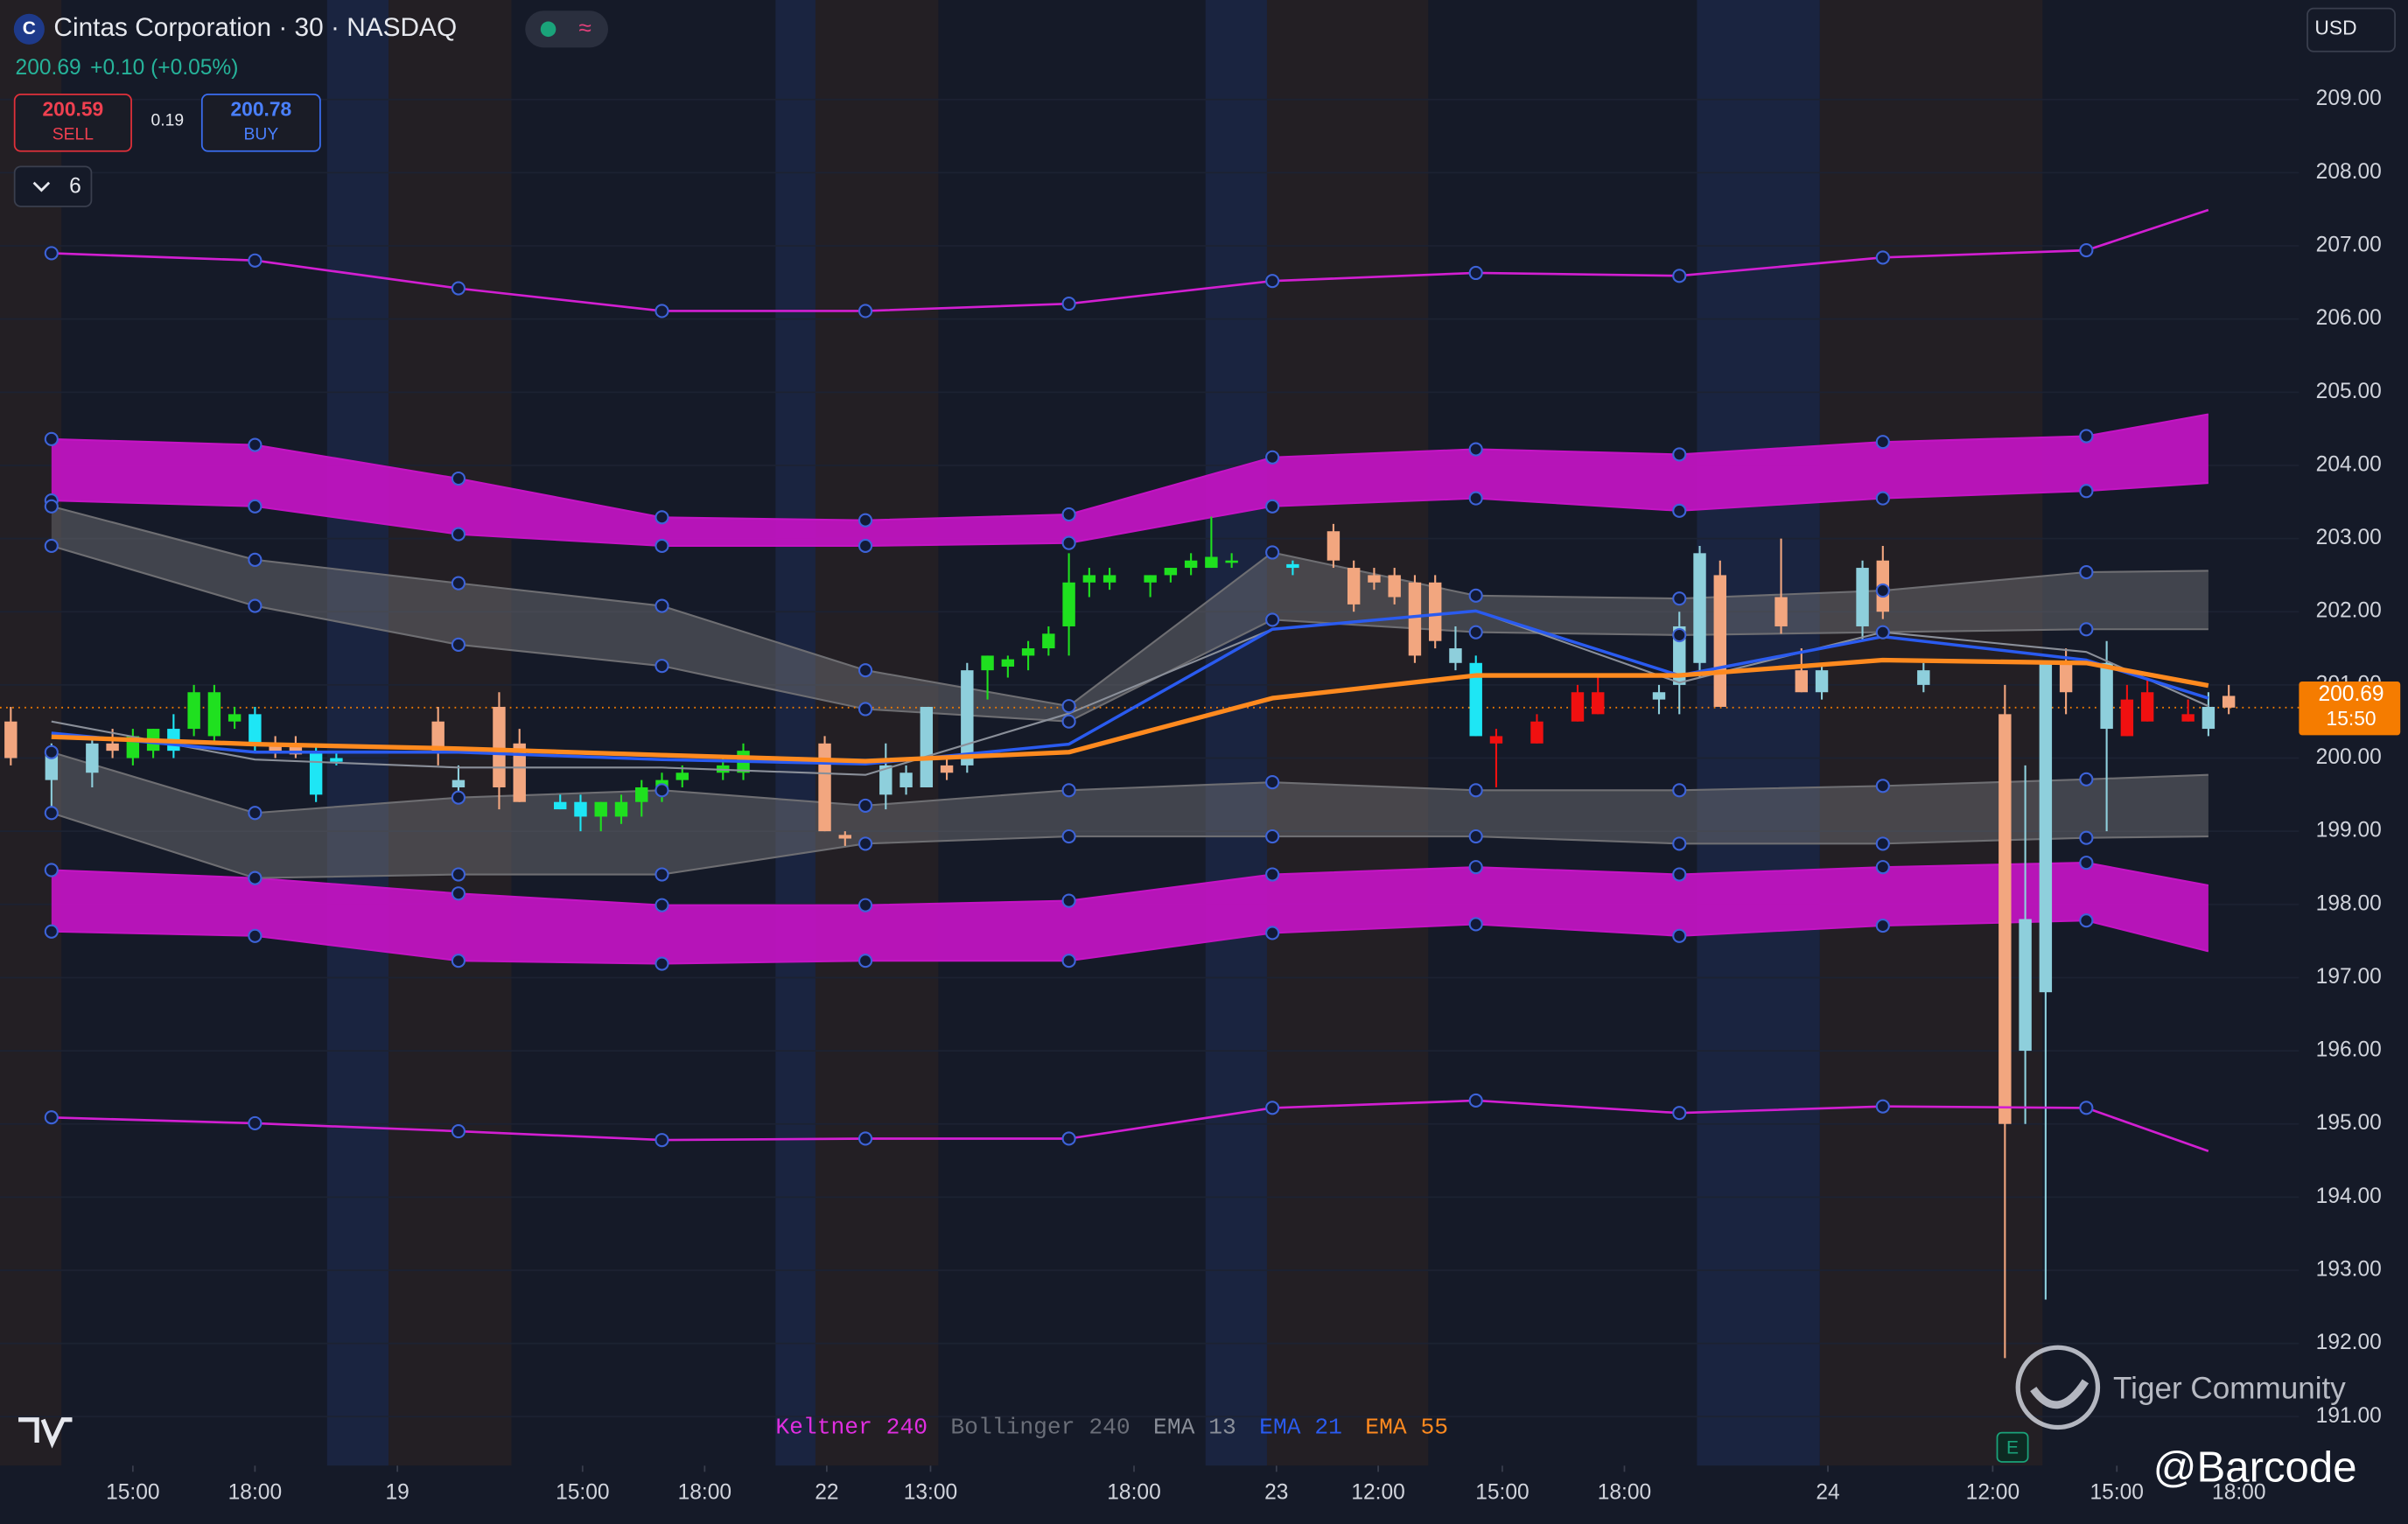 The image size is (2408, 1524). What do you see at coordinates (1386, 1427) in the screenshot?
I see `legend-label: EMA` at bounding box center [1386, 1427].